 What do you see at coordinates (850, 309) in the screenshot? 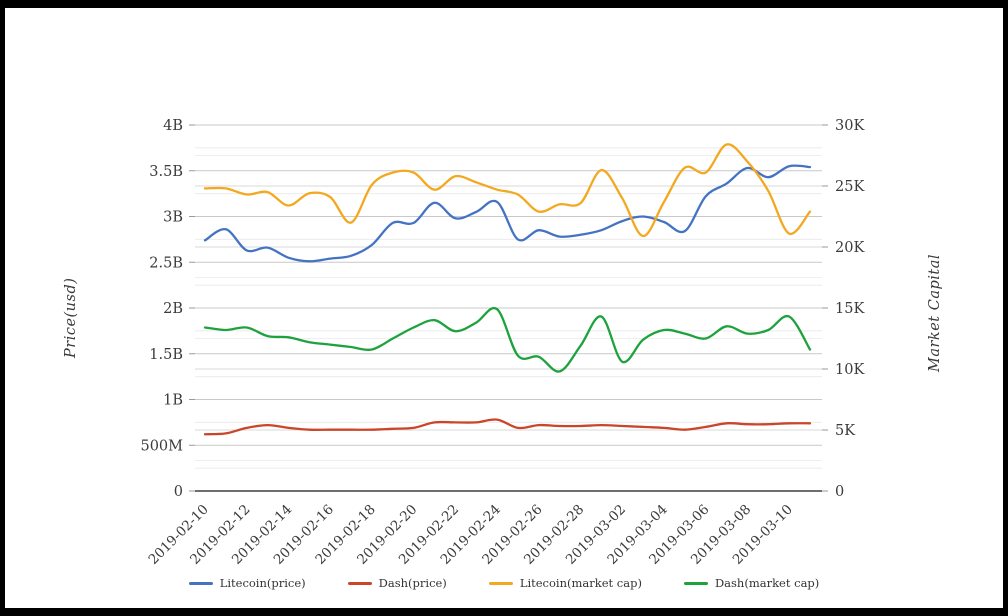
I see `right-axis-tick-label: 15K` at bounding box center [850, 309].